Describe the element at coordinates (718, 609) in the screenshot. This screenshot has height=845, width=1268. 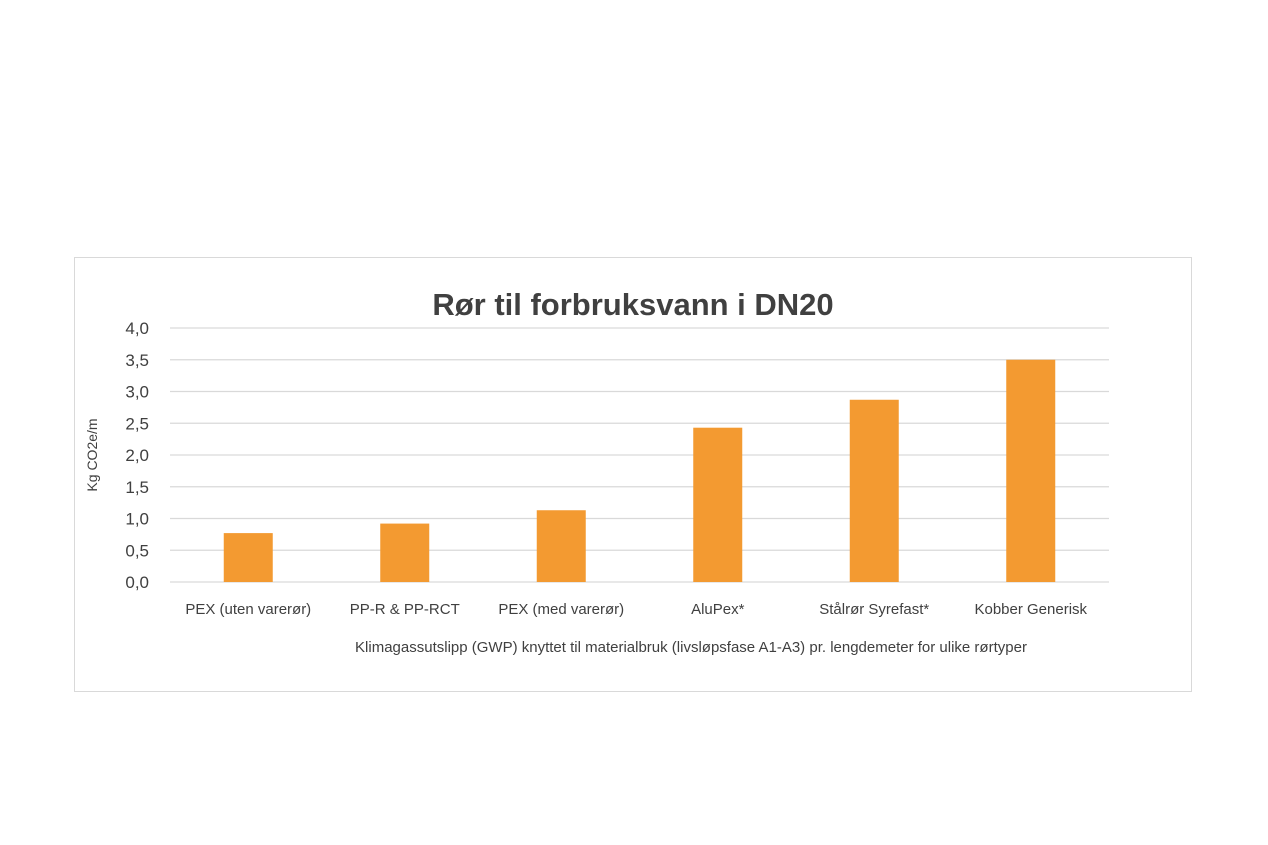
I see `x-category-label: AluPex*` at that location.